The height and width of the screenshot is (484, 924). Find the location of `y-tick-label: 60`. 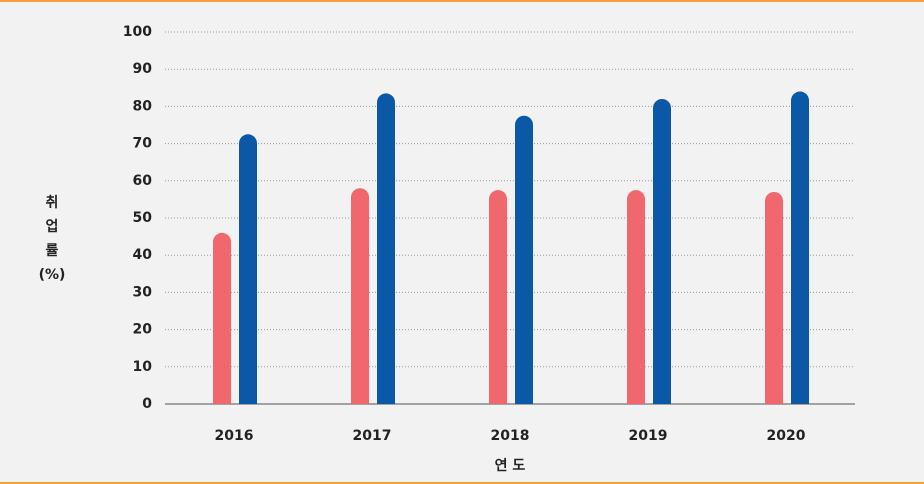

y-tick-label: 60 is located at coordinates (143, 181).